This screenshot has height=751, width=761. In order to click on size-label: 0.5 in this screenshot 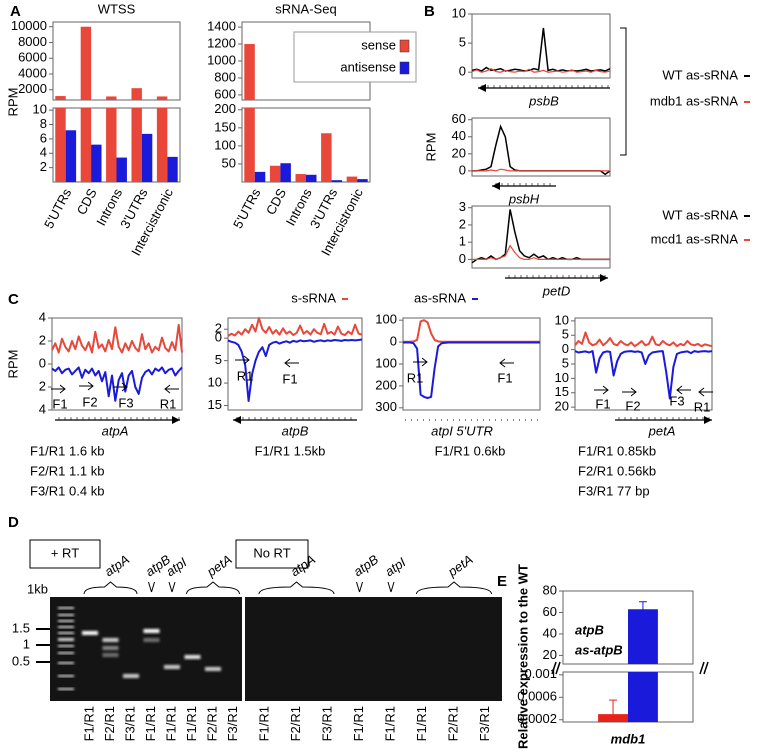, I will do `click(21, 660)`.